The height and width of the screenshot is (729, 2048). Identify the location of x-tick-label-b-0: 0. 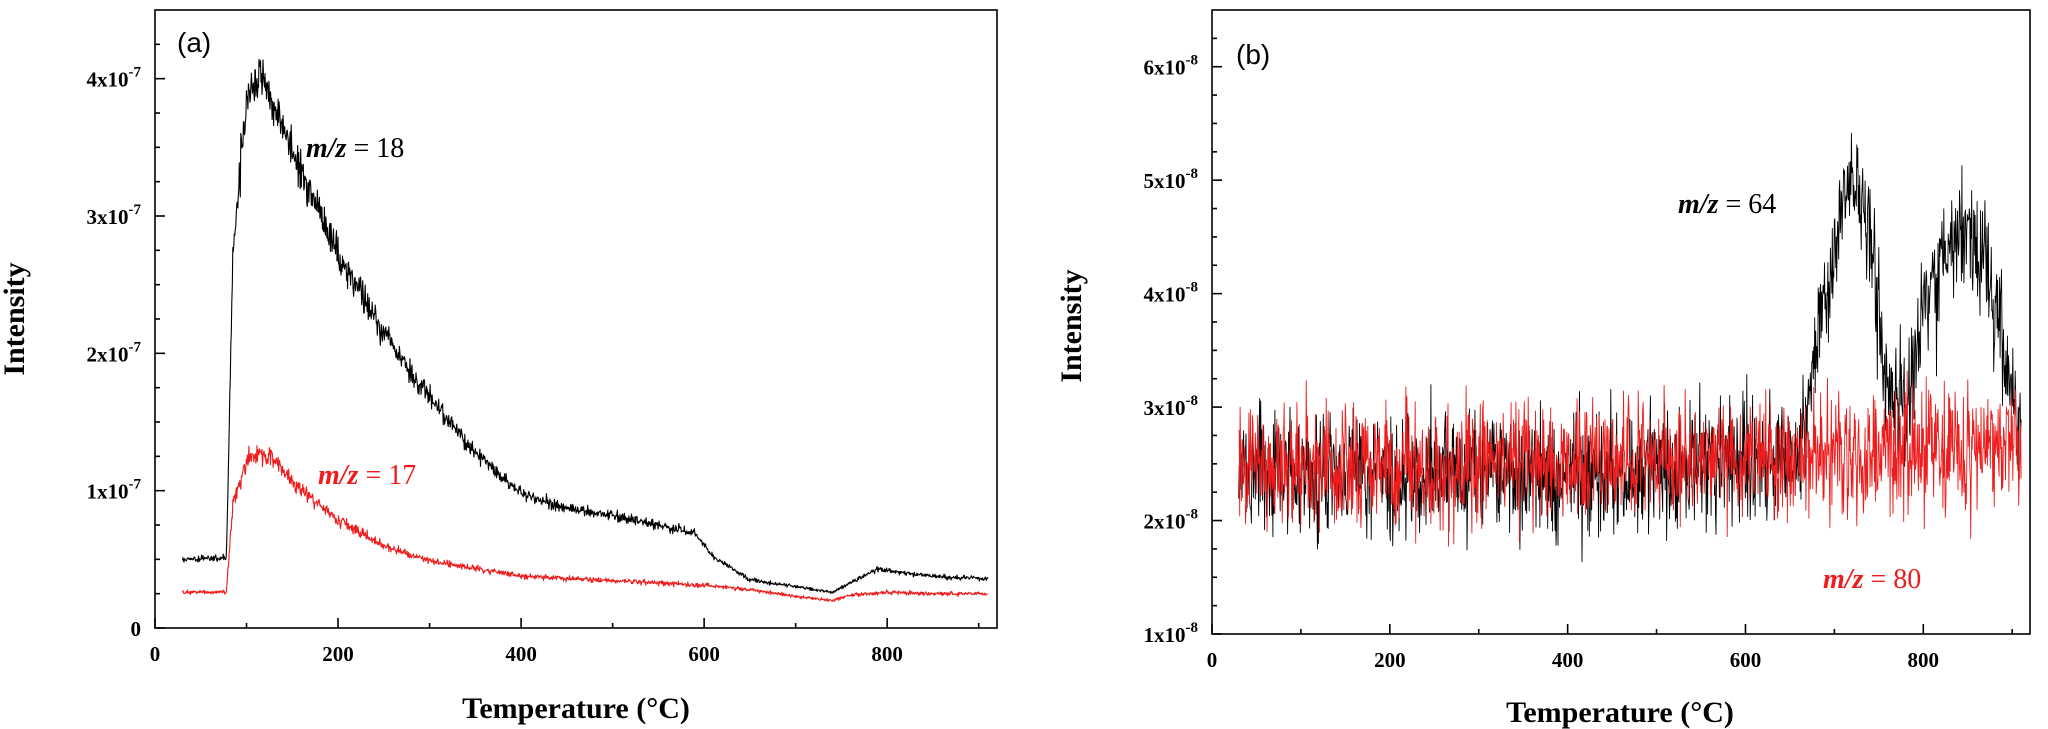
(1212, 660).